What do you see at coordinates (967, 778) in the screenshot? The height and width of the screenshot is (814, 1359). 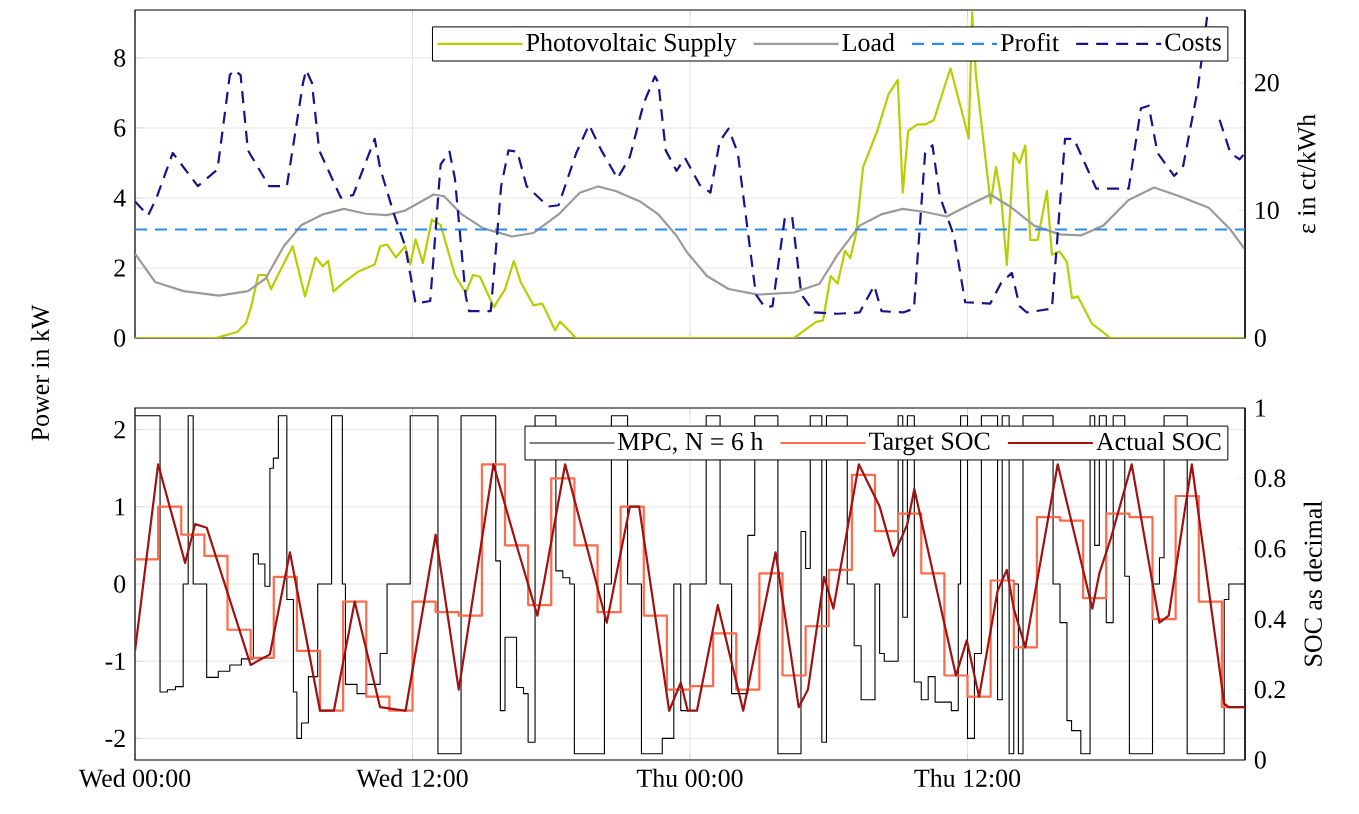 I see `x-tick-label: Thu 12:00` at bounding box center [967, 778].